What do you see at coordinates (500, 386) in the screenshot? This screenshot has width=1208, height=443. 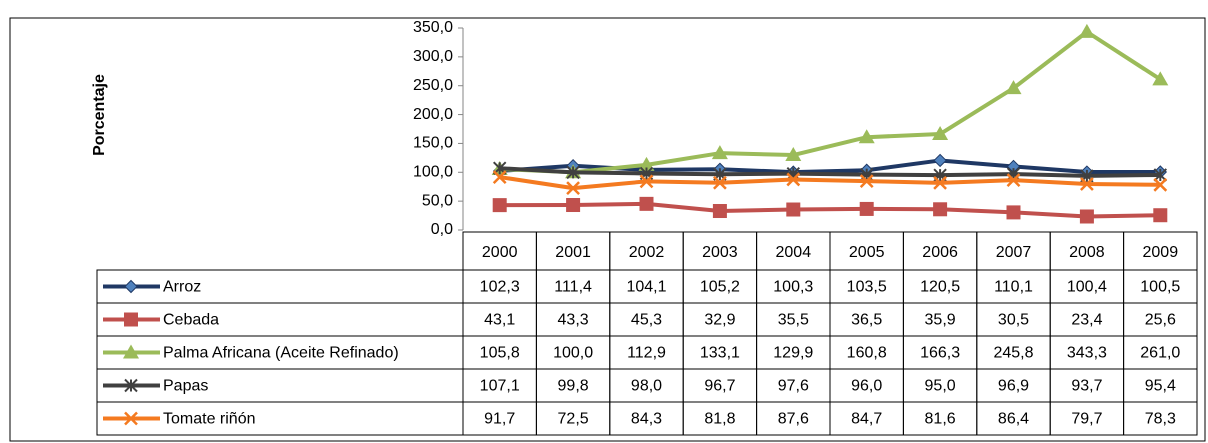 I see `data-label: 107,1` at bounding box center [500, 386].